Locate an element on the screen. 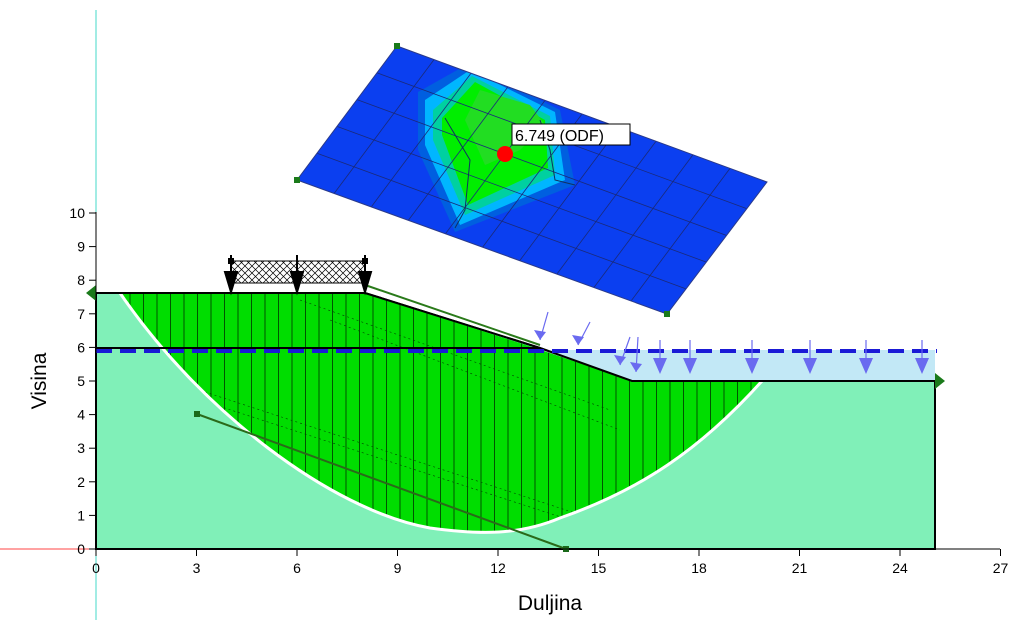  x-tick-label: 6 is located at coordinates (297, 568).